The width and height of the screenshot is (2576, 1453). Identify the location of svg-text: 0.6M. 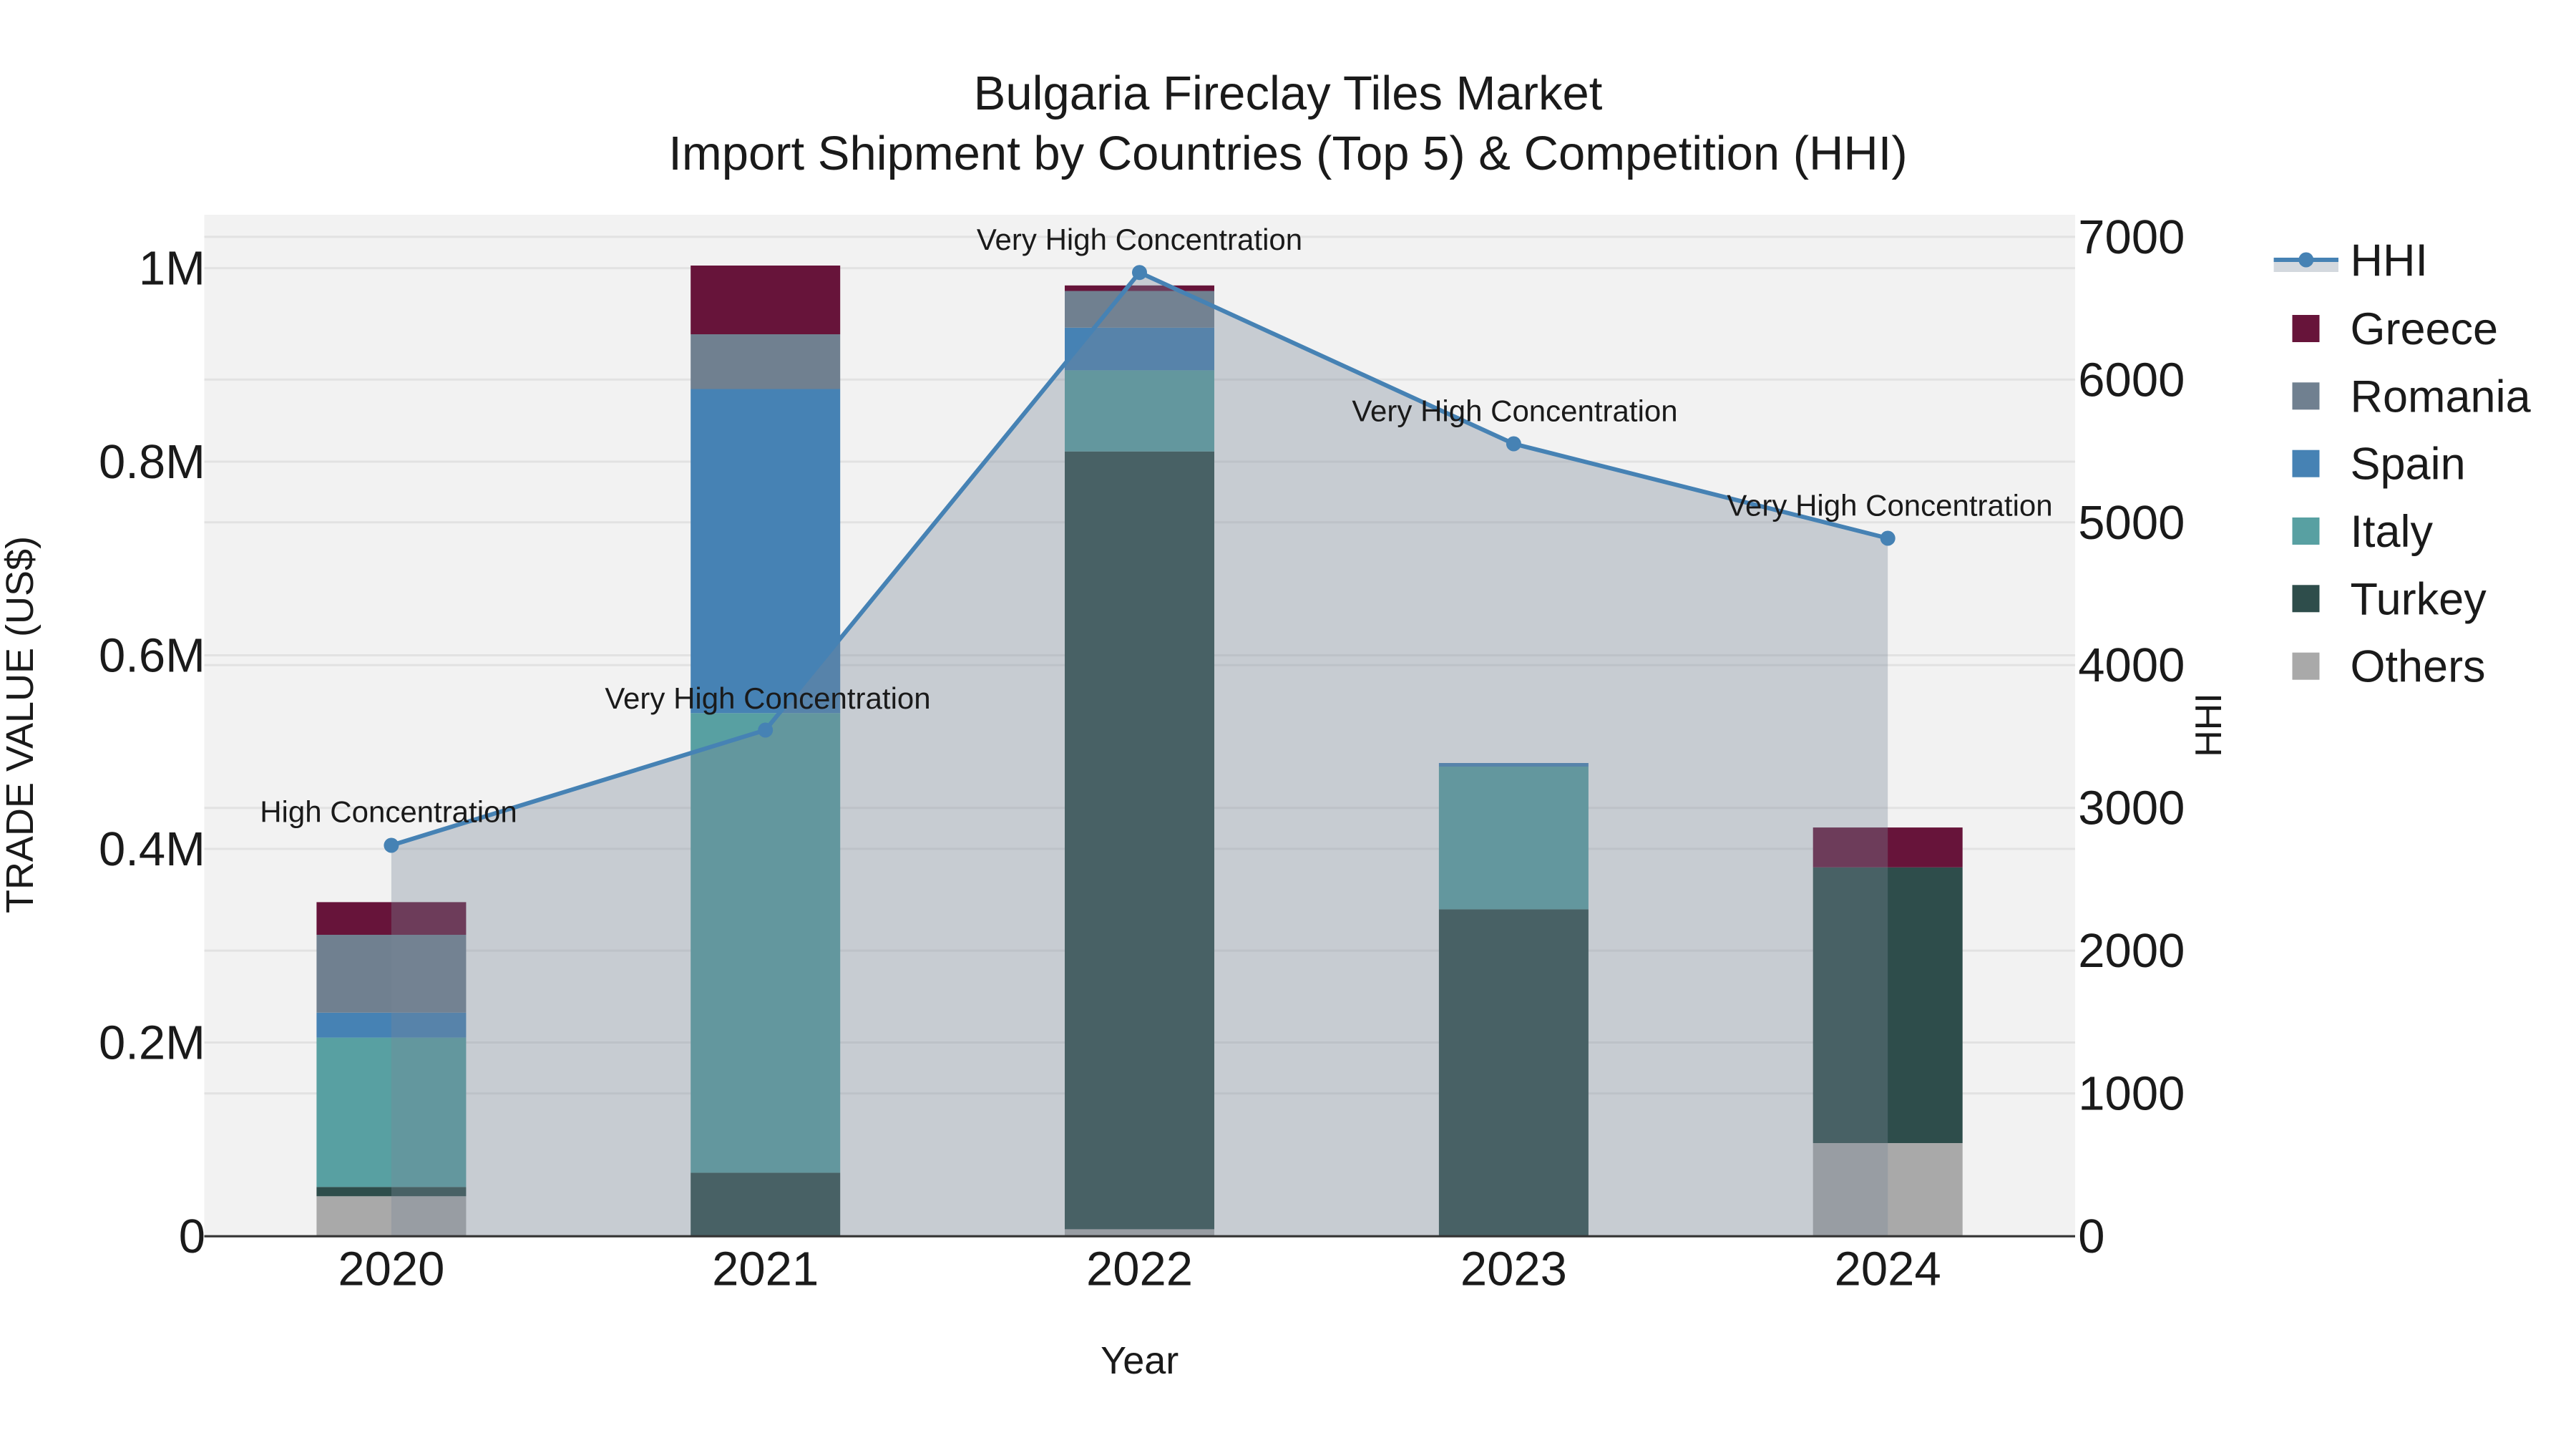
(152, 656).